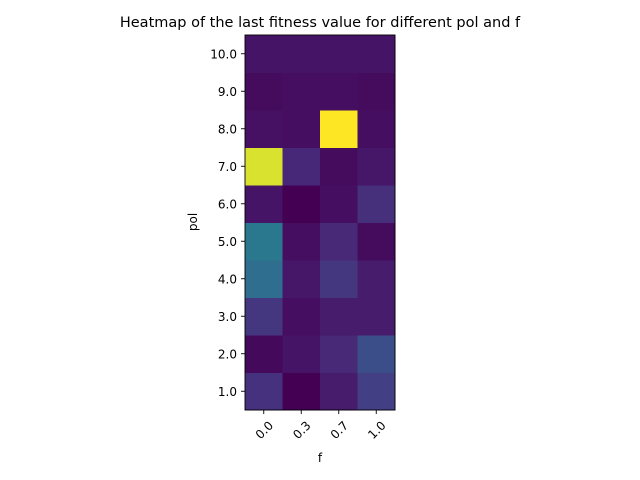 The height and width of the screenshot is (480, 640). What do you see at coordinates (227, 129) in the screenshot?
I see `y-tick-label: 8.0` at bounding box center [227, 129].